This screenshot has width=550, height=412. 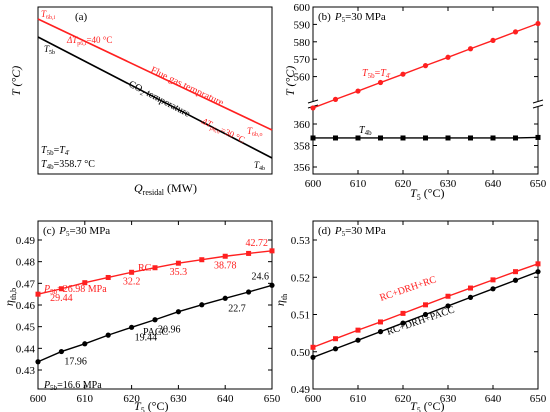 What do you see at coordinates (302, 60) in the screenshot?
I see `panel-b-upper-y-tick-label: 570` at bounding box center [302, 60].